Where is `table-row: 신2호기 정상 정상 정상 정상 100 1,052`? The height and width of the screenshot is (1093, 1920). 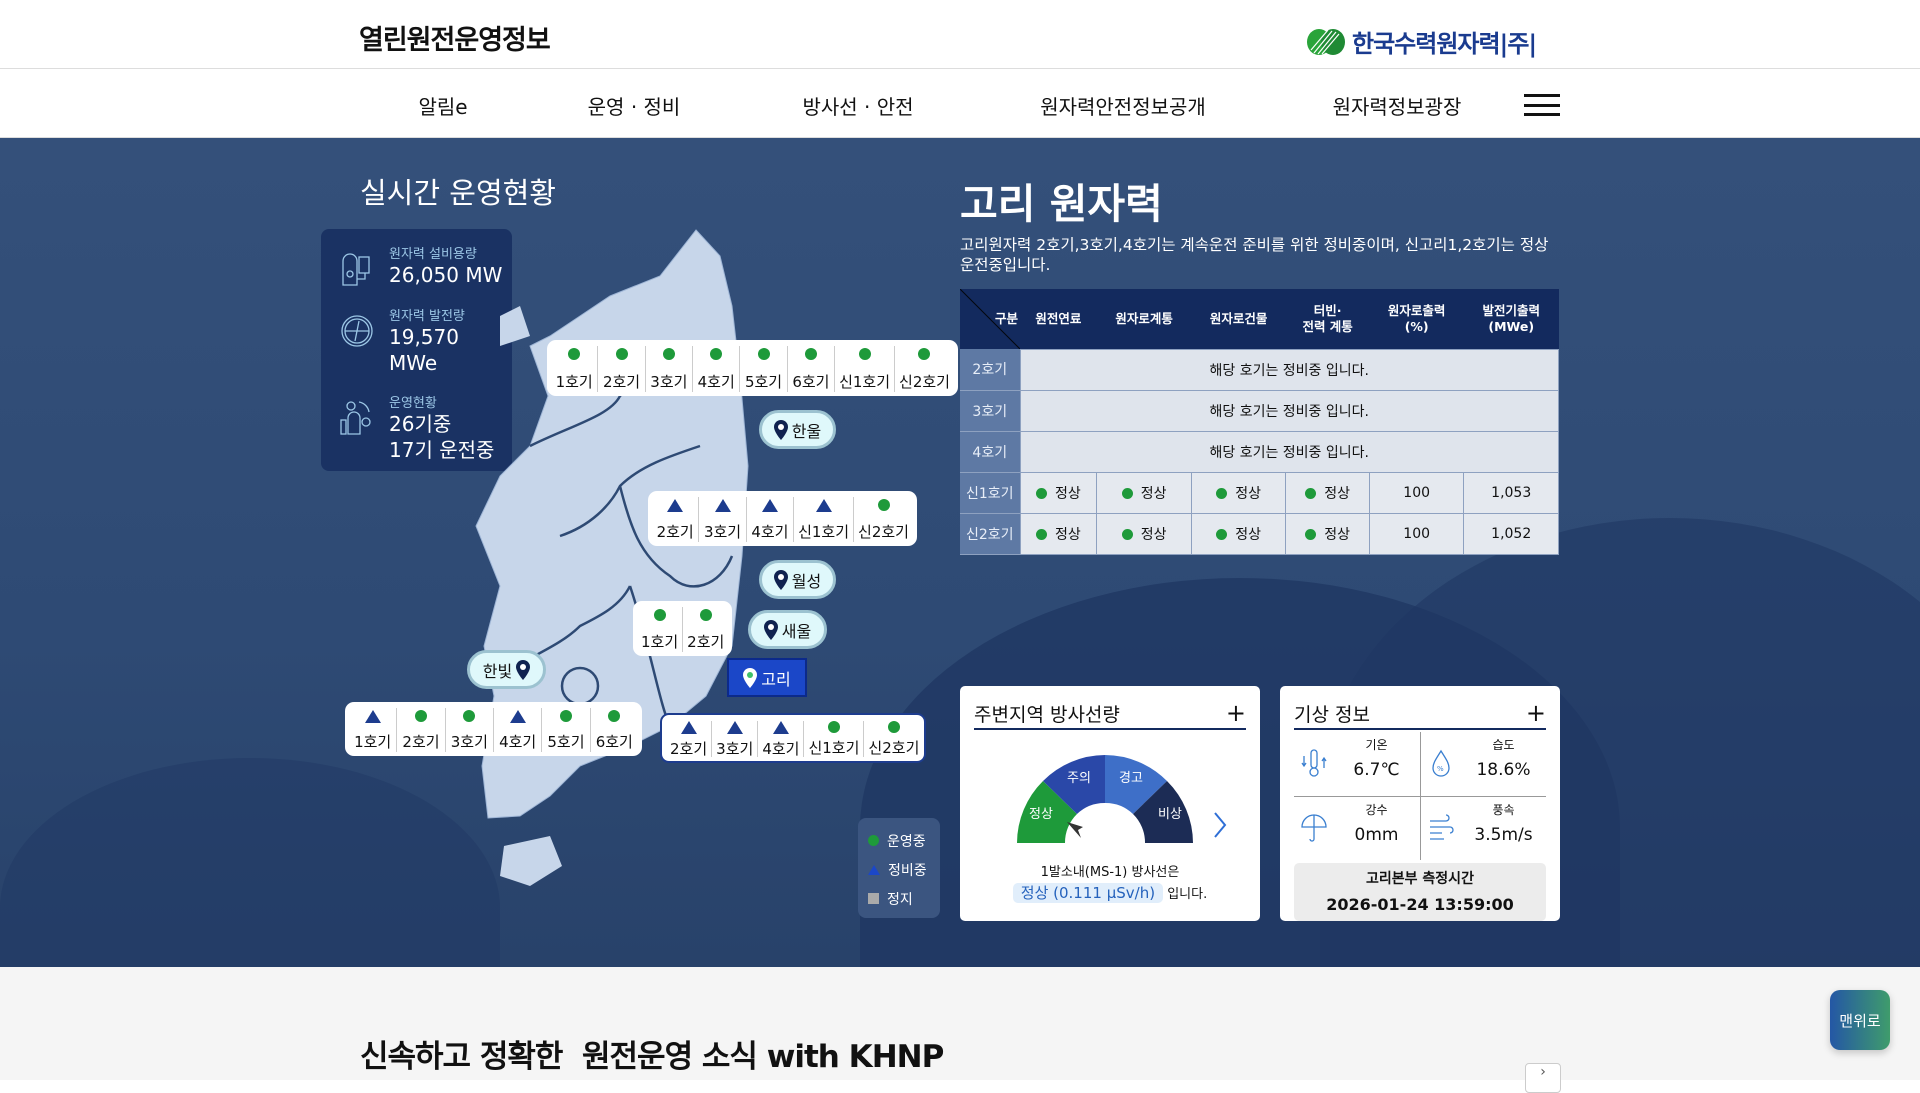
table-row: 신2호기 정상 정상 정상 정상 100 1,052 is located at coordinates (1259, 533).